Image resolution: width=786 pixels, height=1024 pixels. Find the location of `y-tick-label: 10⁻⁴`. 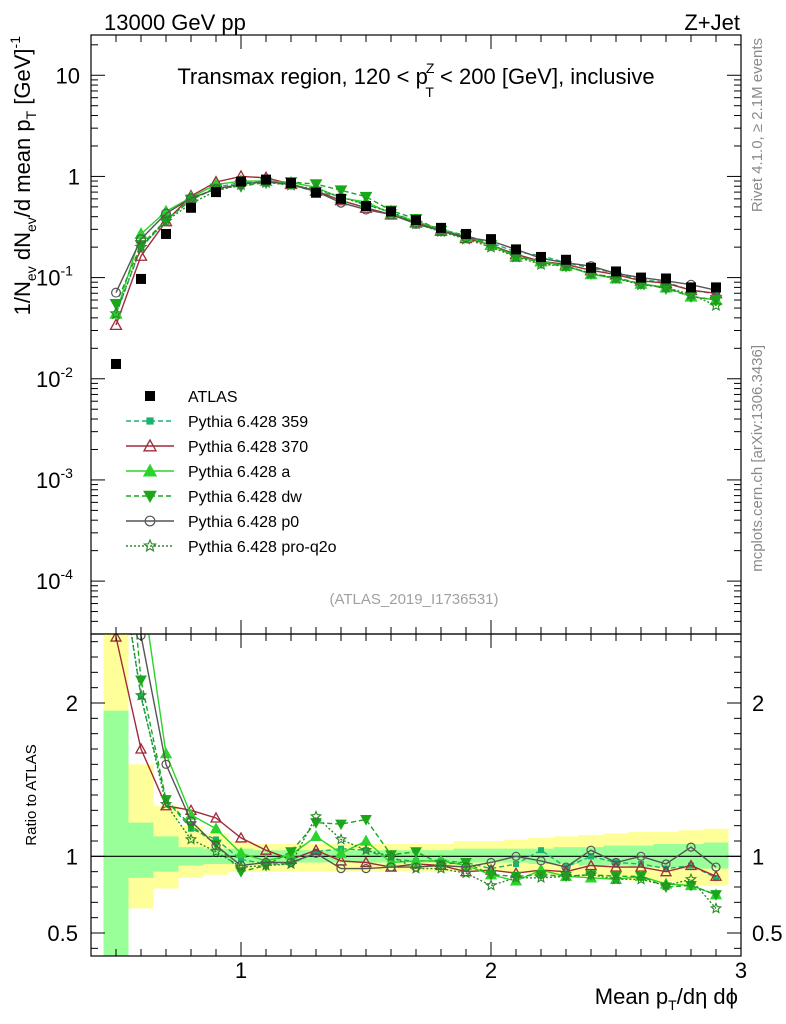

y-tick-label: 10⁻⁴ is located at coordinates (54, 580).